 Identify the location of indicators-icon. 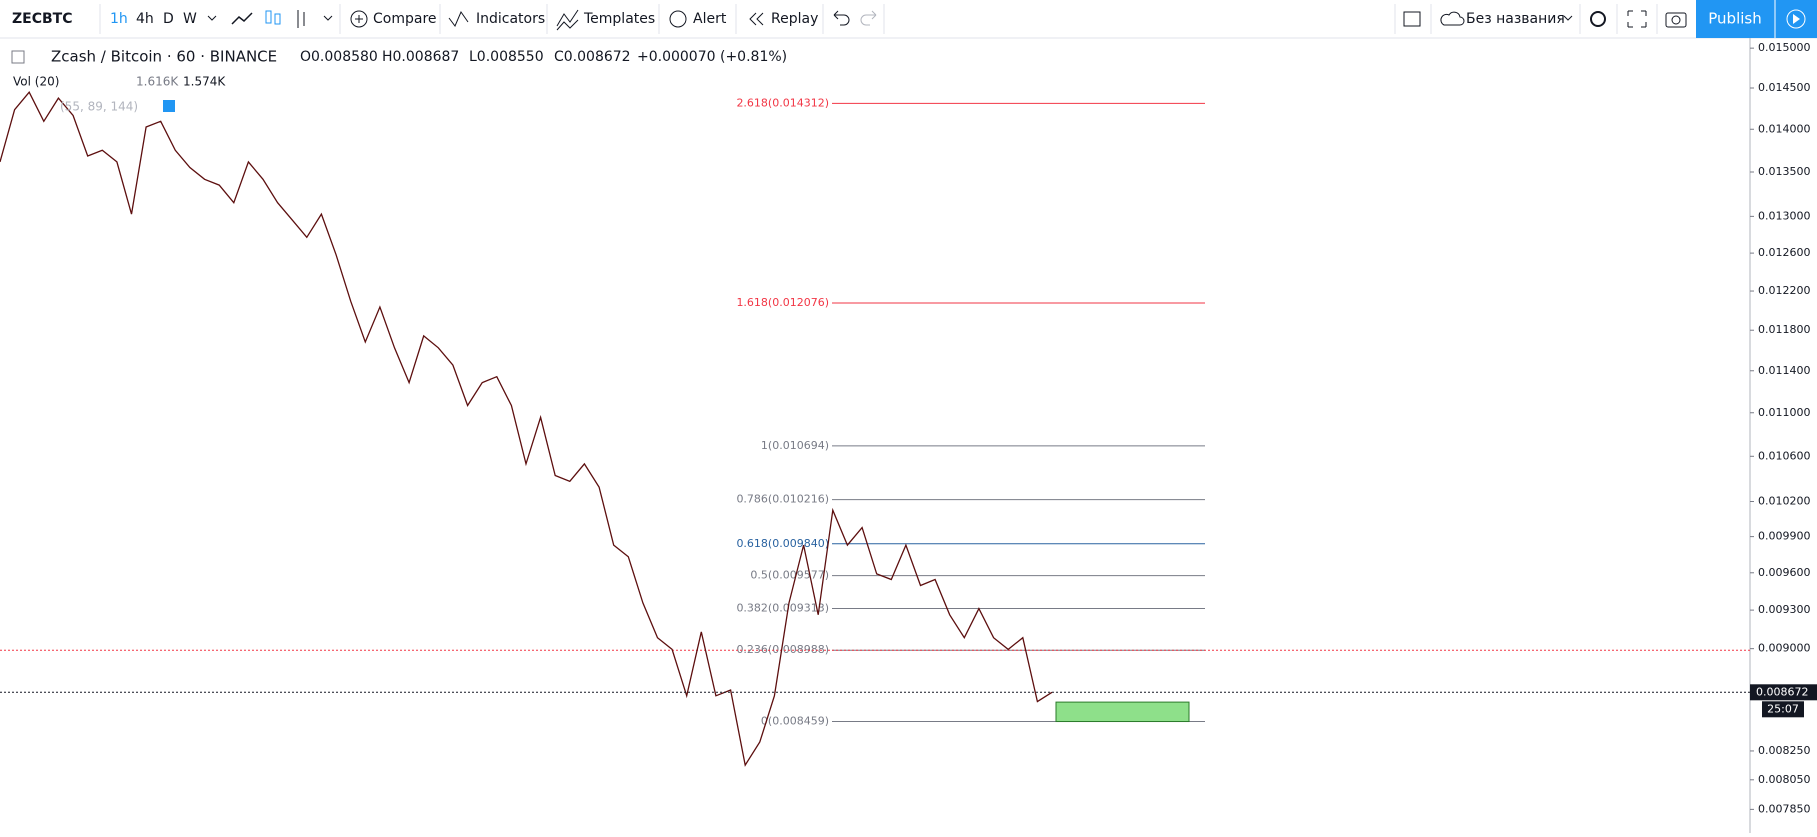
(458, 18).